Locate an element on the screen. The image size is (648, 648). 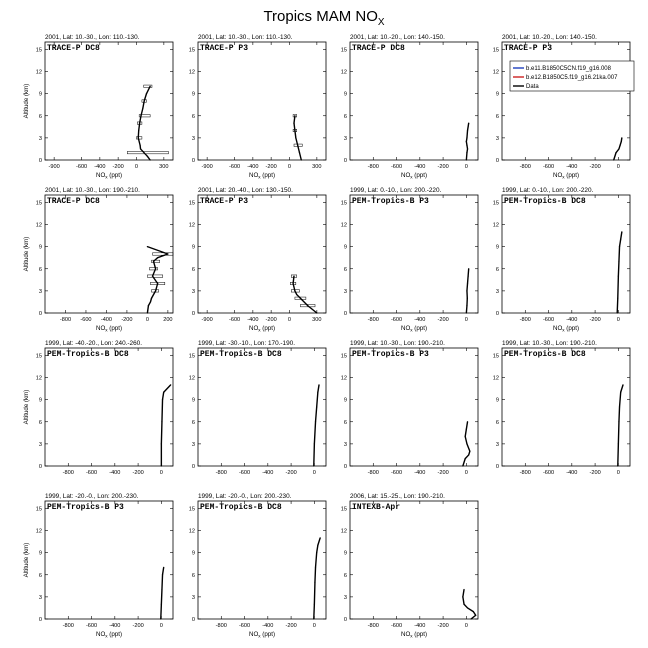
campaign-label: PEM-Tropics-B P3 is located at coordinates (390, 201).